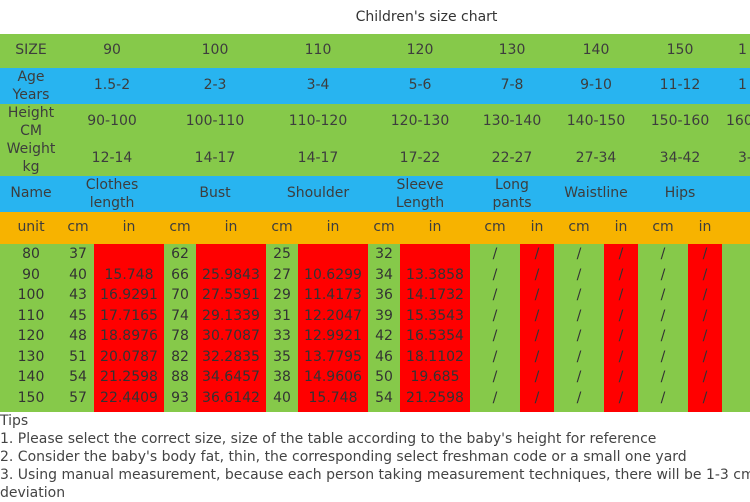 The image size is (750, 502). What do you see at coordinates (31, 254) in the screenshot?
I see `table-cell-size: 80` at bounding box center [31, 254].